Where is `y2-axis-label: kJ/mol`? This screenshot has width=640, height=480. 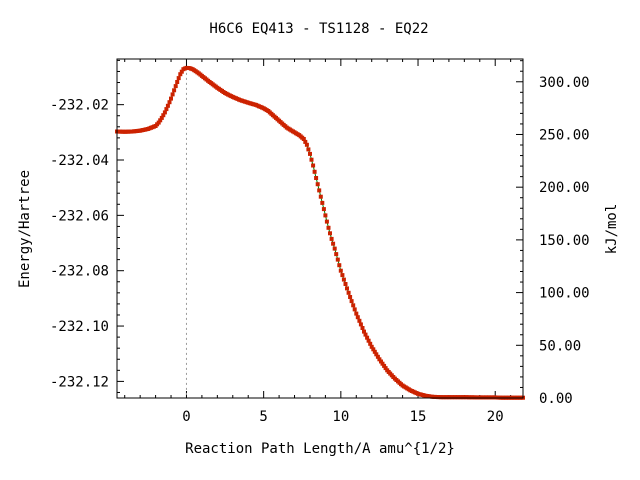
y2-axis-label: kJ/mol is located at coordinates (612, 229).